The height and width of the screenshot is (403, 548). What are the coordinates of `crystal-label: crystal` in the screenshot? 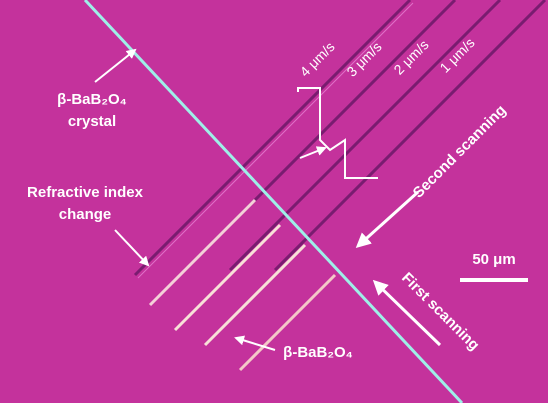 It's located at (92, 121).